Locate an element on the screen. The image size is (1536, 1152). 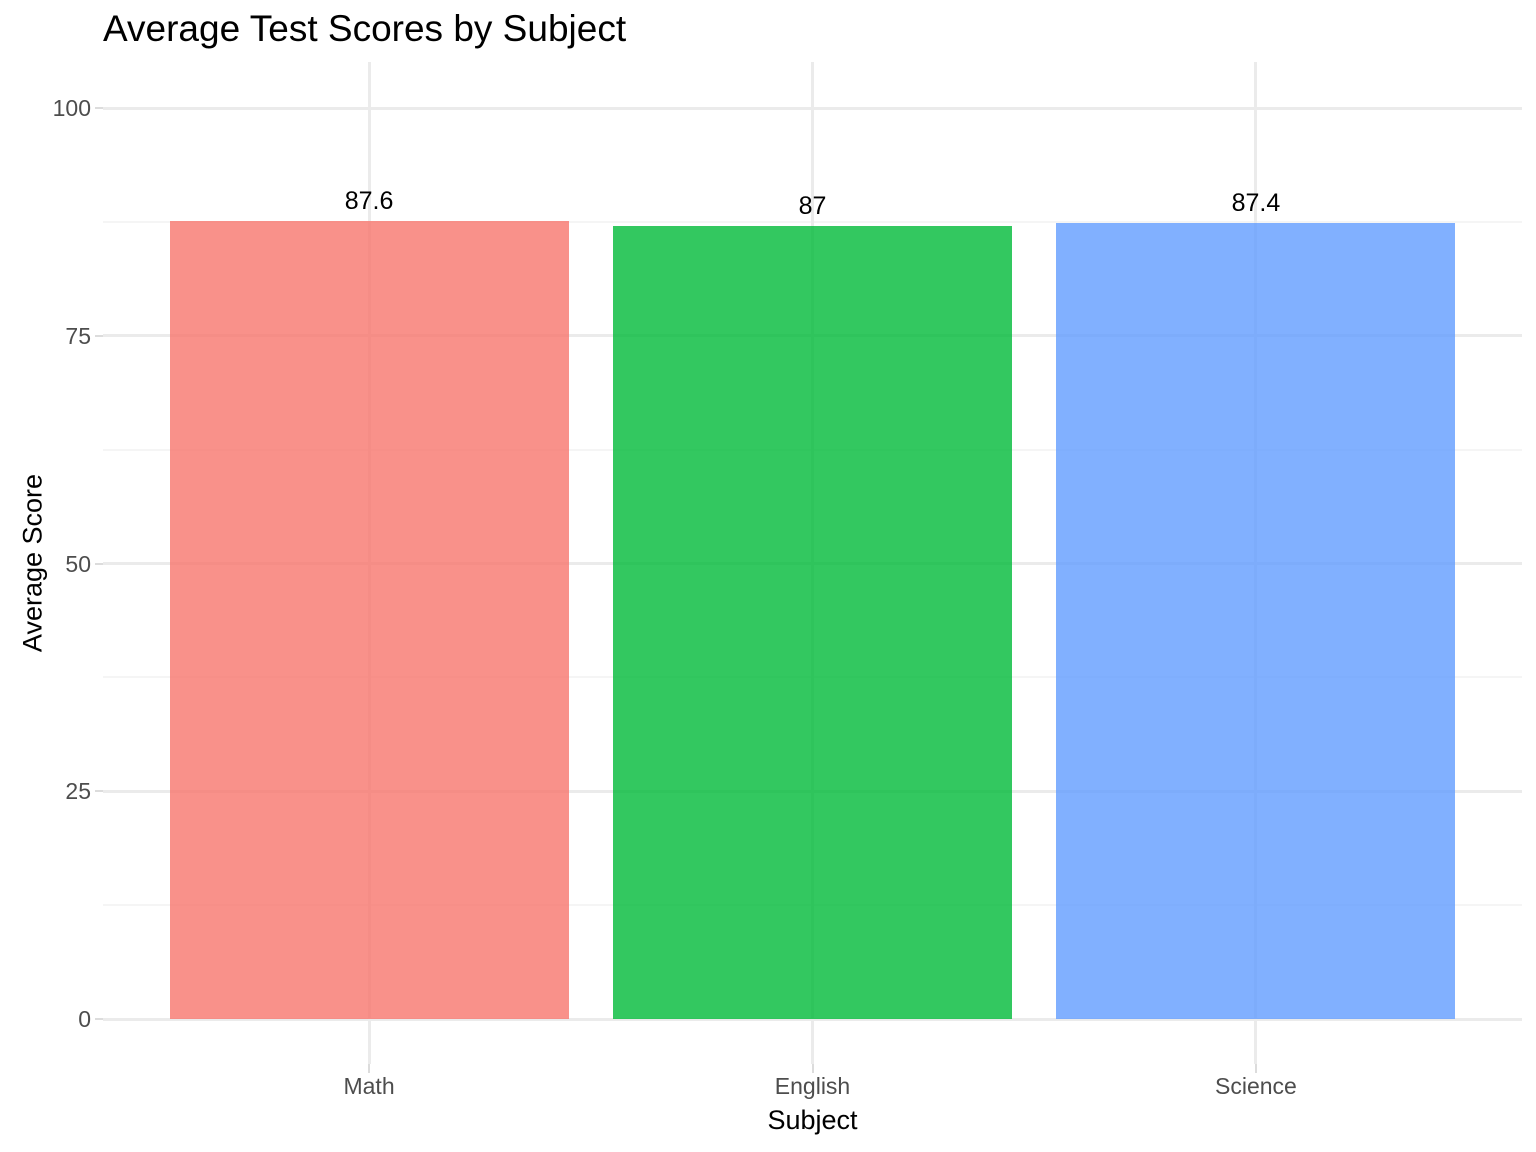
chart-title: Average Test Scores by Subject is located at coordinates (365, 28).